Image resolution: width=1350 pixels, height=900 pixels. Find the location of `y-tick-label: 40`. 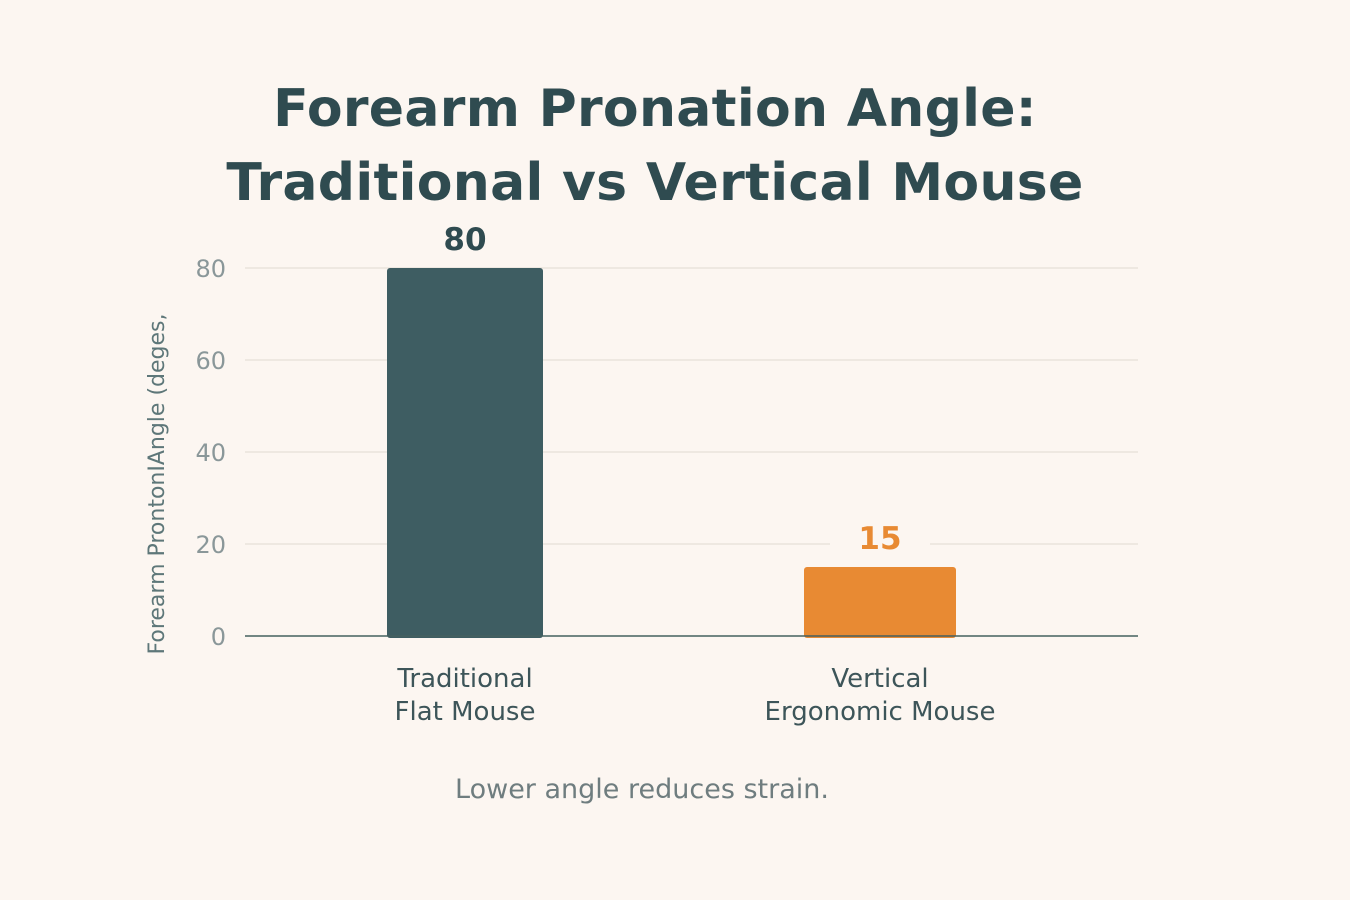

y-tick-label: 40 is located at coordinates (210, 453).